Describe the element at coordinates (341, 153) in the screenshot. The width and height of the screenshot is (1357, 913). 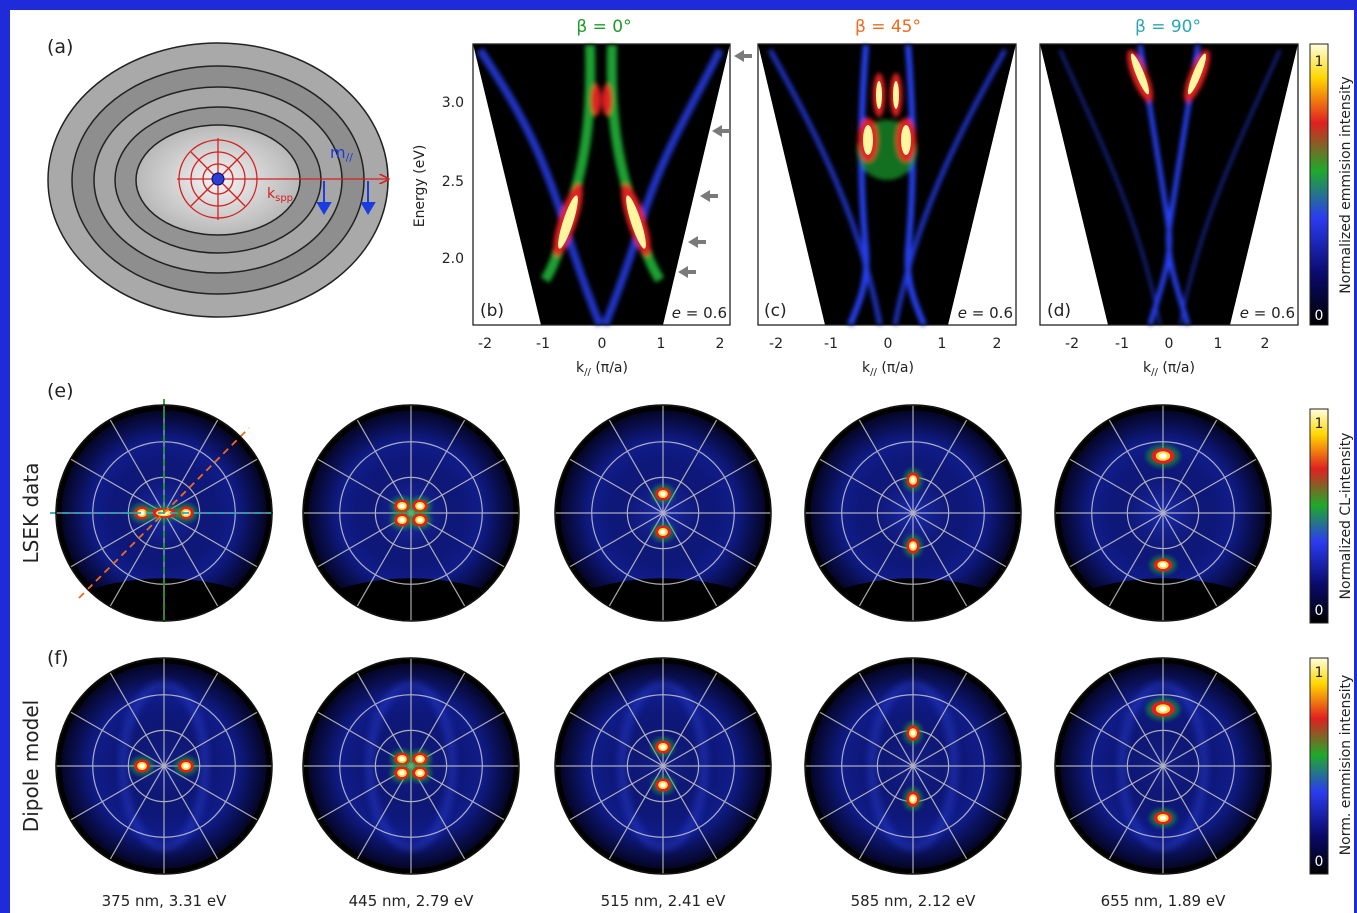
I see `m-label: m//` at that location.